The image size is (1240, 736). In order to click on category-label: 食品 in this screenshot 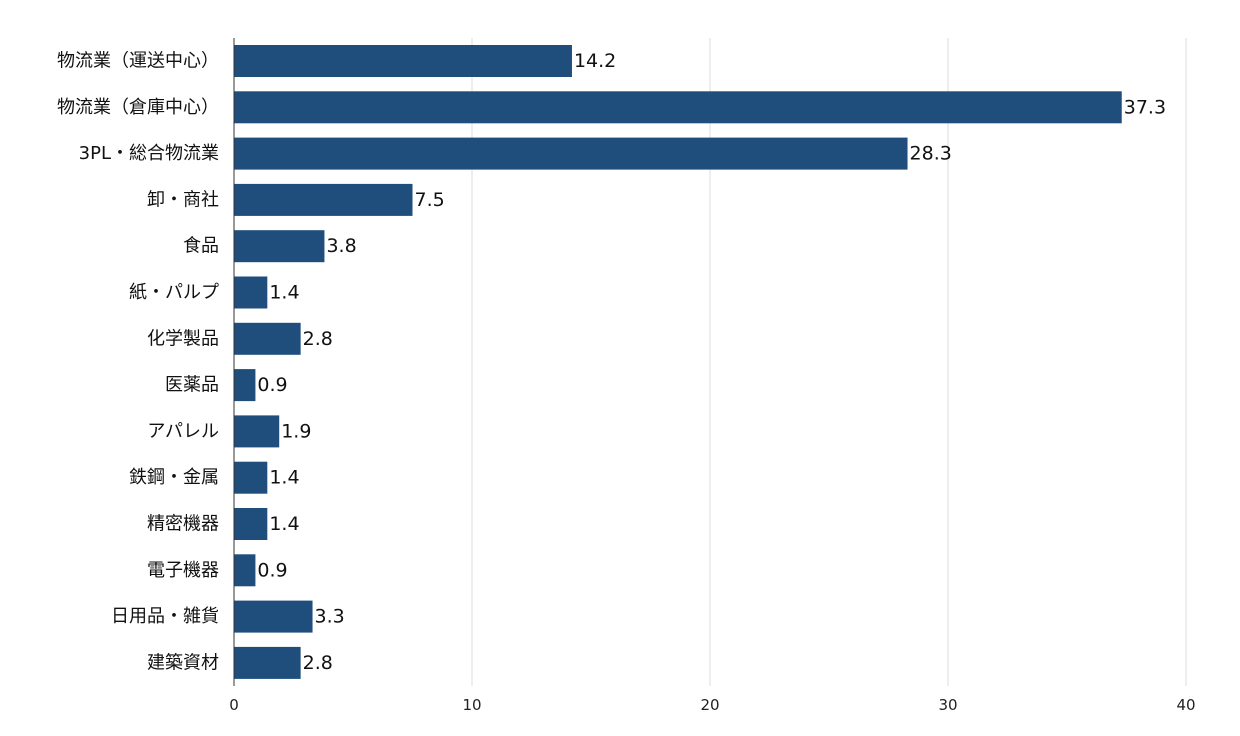, I will do `click(201, 246)`.